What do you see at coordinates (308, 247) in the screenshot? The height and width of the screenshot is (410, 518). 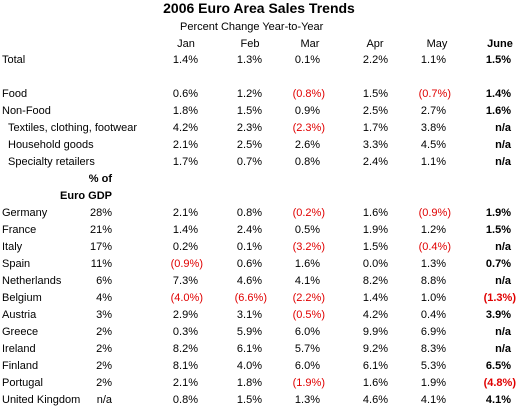 I see `cell-value: (3.2%)` at bounding box center [308, 247].